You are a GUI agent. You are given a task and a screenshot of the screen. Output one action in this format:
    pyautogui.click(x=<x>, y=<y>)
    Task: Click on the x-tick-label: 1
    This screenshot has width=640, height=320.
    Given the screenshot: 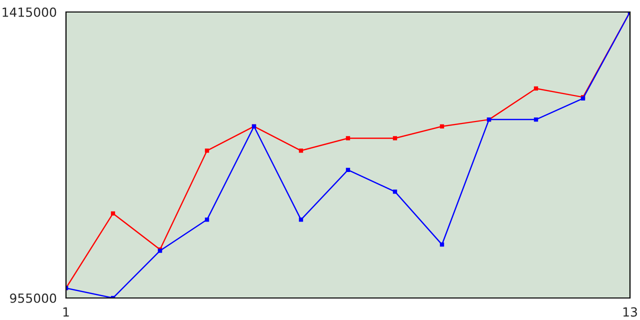 What is the action you would take?
    pyautogui.click(x=66, y=312)
    